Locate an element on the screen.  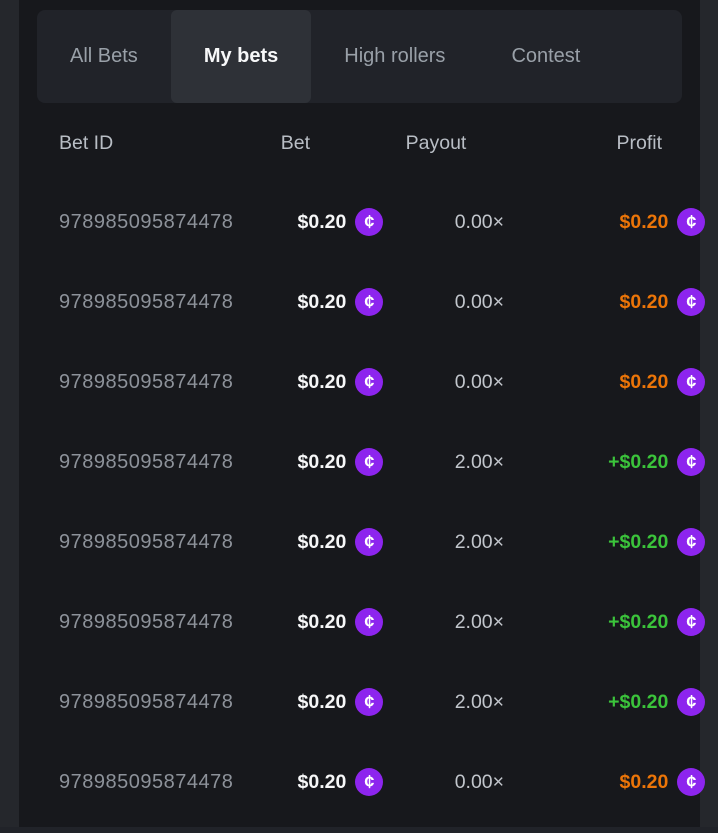
tab-all-bets: All Bets is located at coordinates (104, 56).